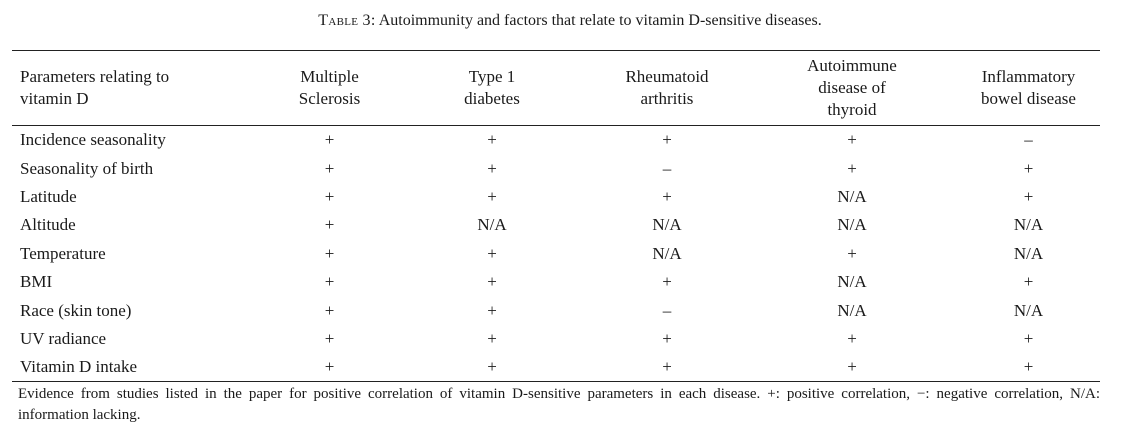 The width and height of the screenshot is (1140, 445). What do you see at coordinates (93, 140) in the screenshot?
I see `row-label: Incidence seasonality` at bounding box center [93, 140].